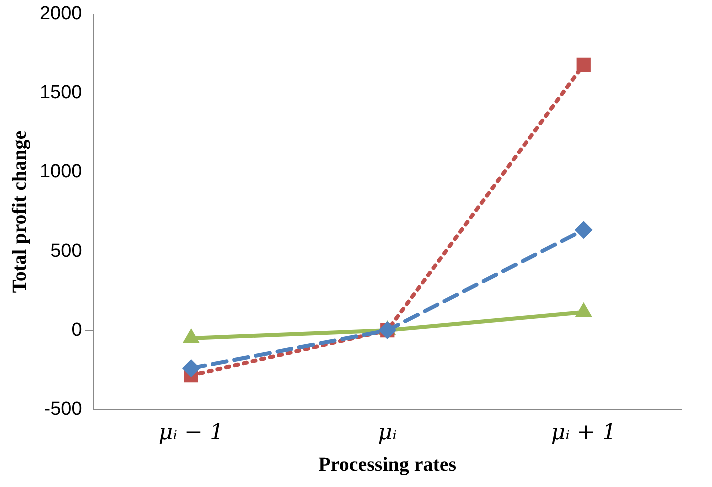  What do you see at coordinates (63, 409) in the screenshot?
I see `y-tick-label: -500` at bounding box center [63, 409].